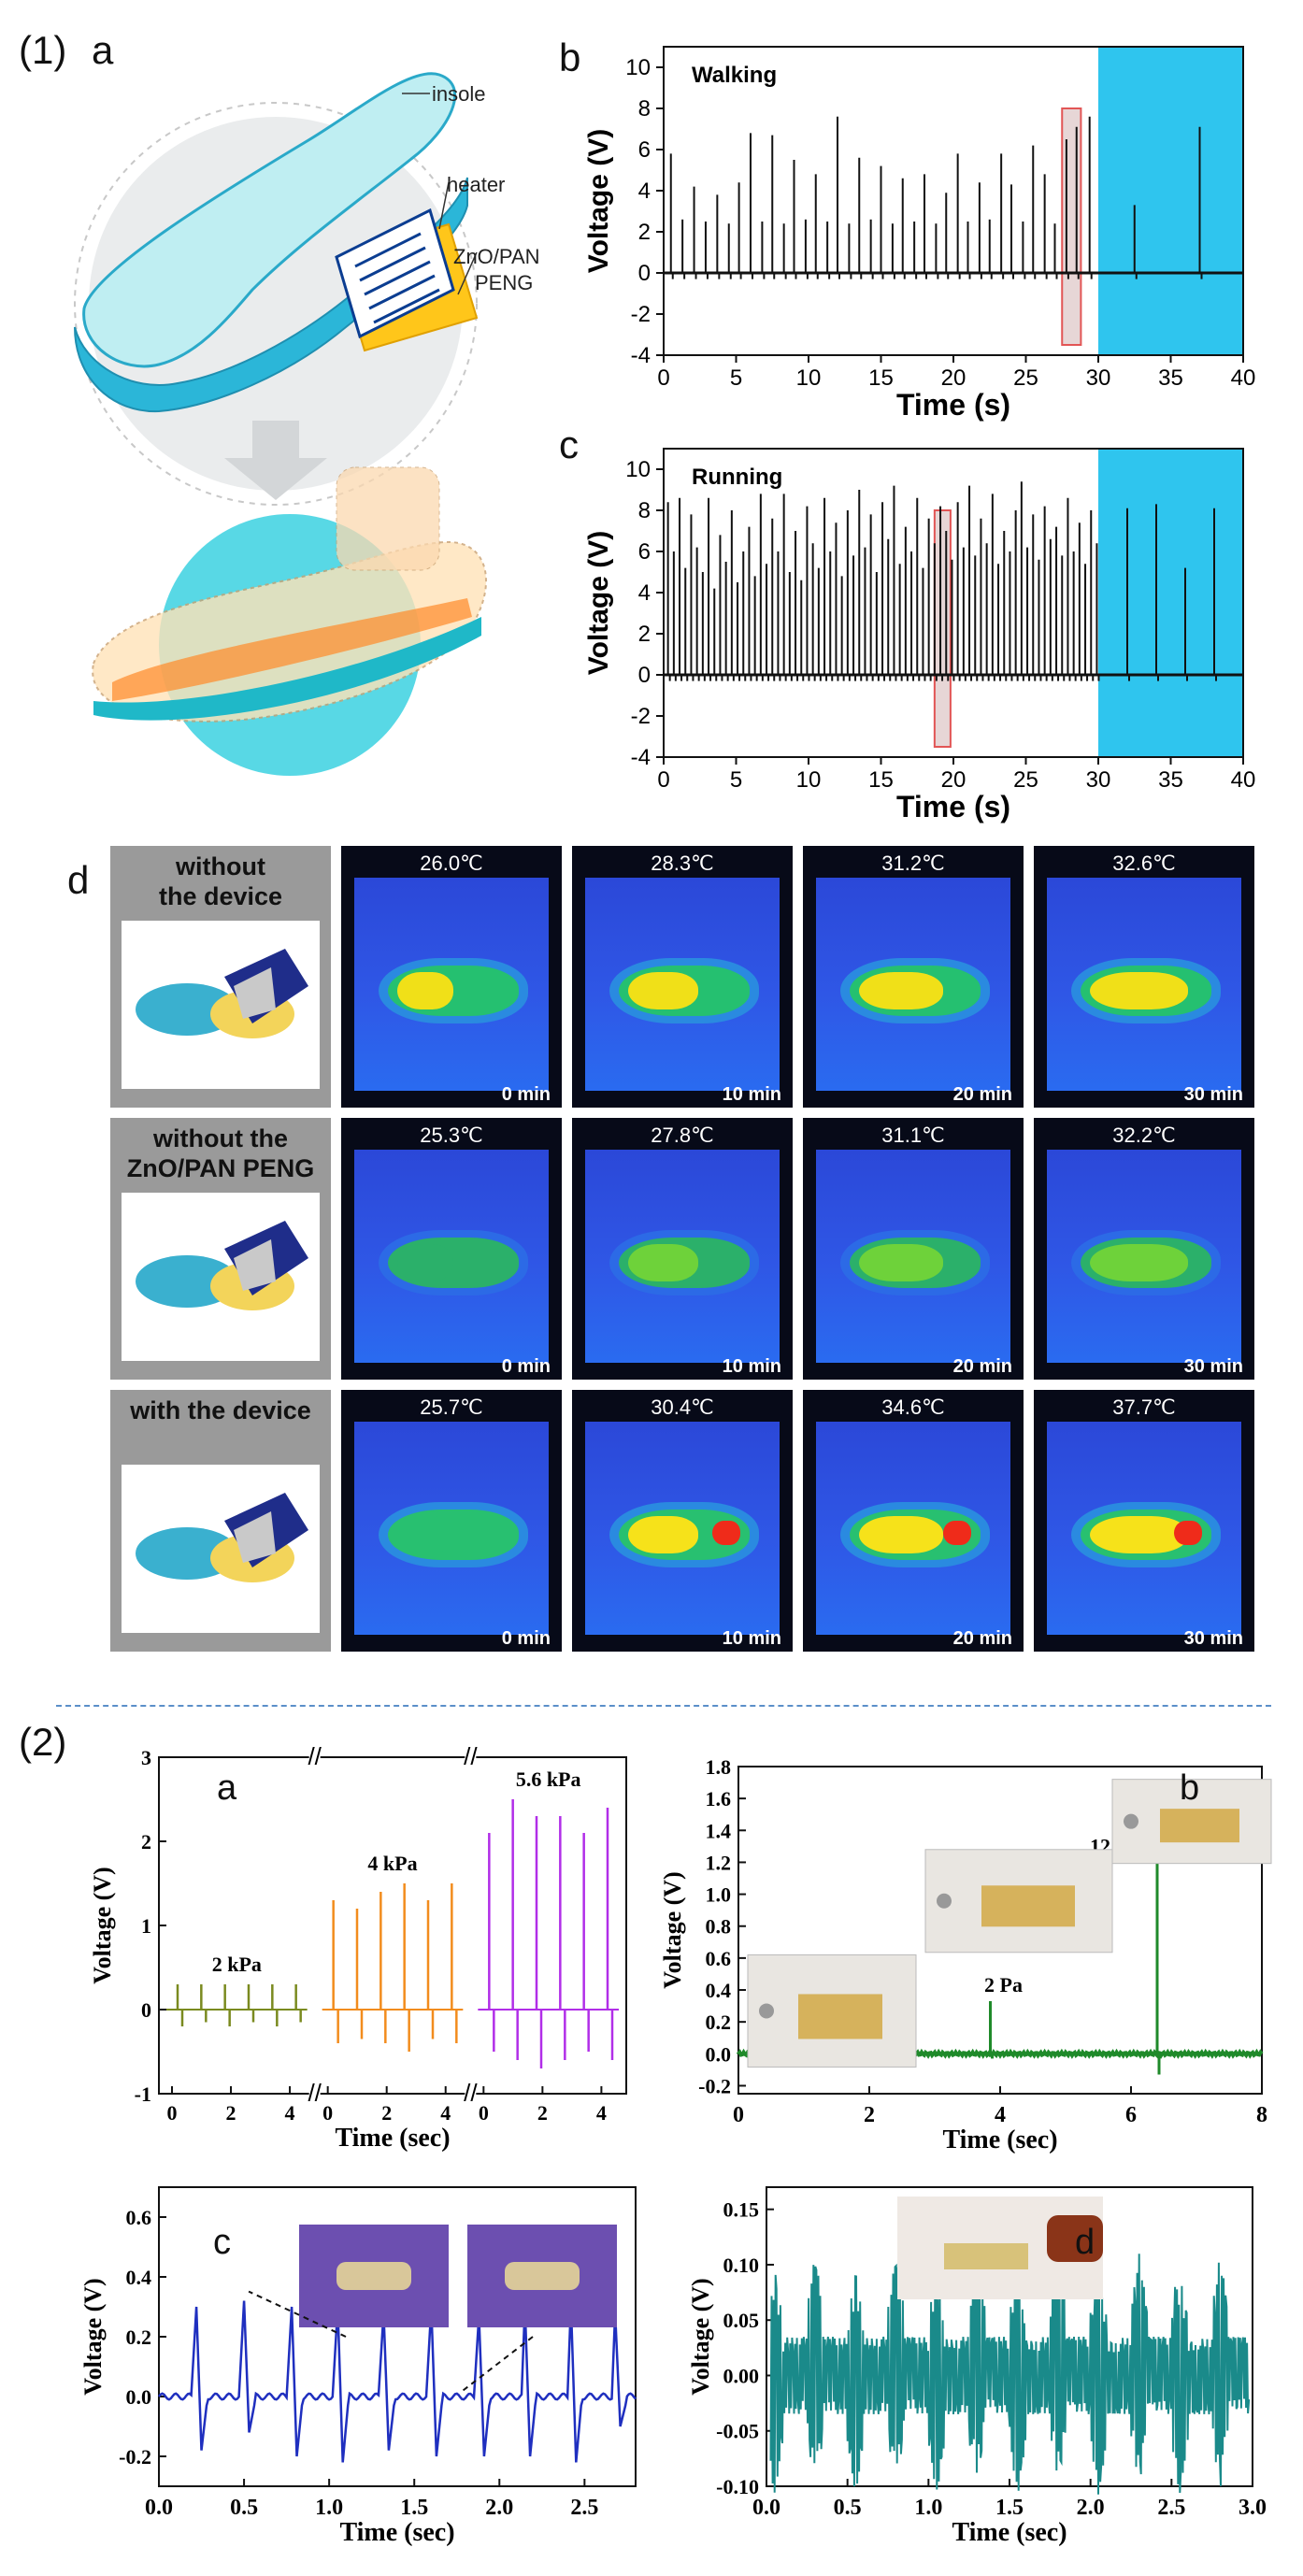 This screenshot has height=2576, width=1303. Describe the element at coordinates (913, 1249) in the screenshot. I see `thermal-image: 31.1℃ 20 min` at that location.